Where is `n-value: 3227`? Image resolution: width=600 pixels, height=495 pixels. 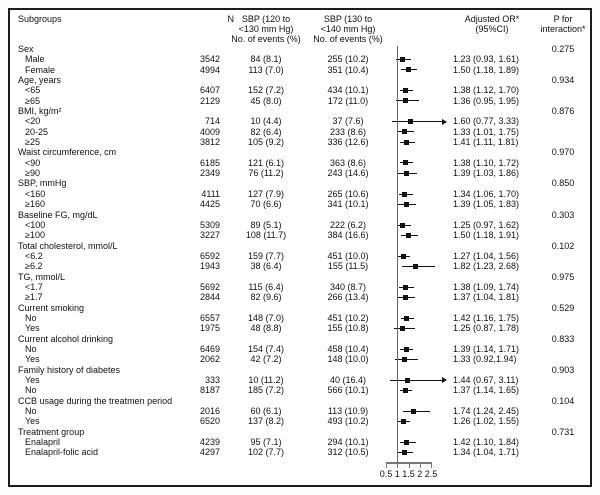 n-value: 3227 is located at coordinates (209, 235).